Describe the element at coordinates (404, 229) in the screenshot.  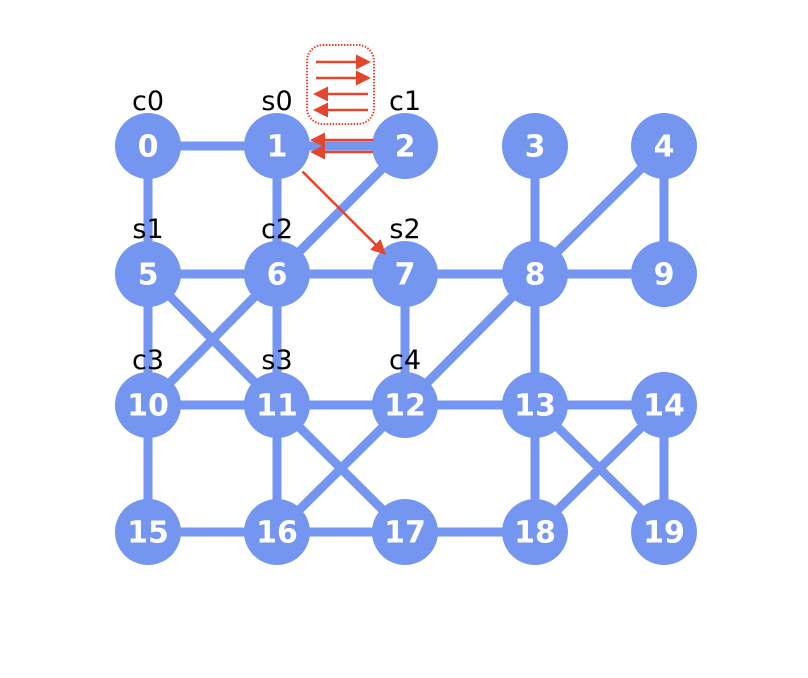
I see `role-label-s2: s2` at that location.